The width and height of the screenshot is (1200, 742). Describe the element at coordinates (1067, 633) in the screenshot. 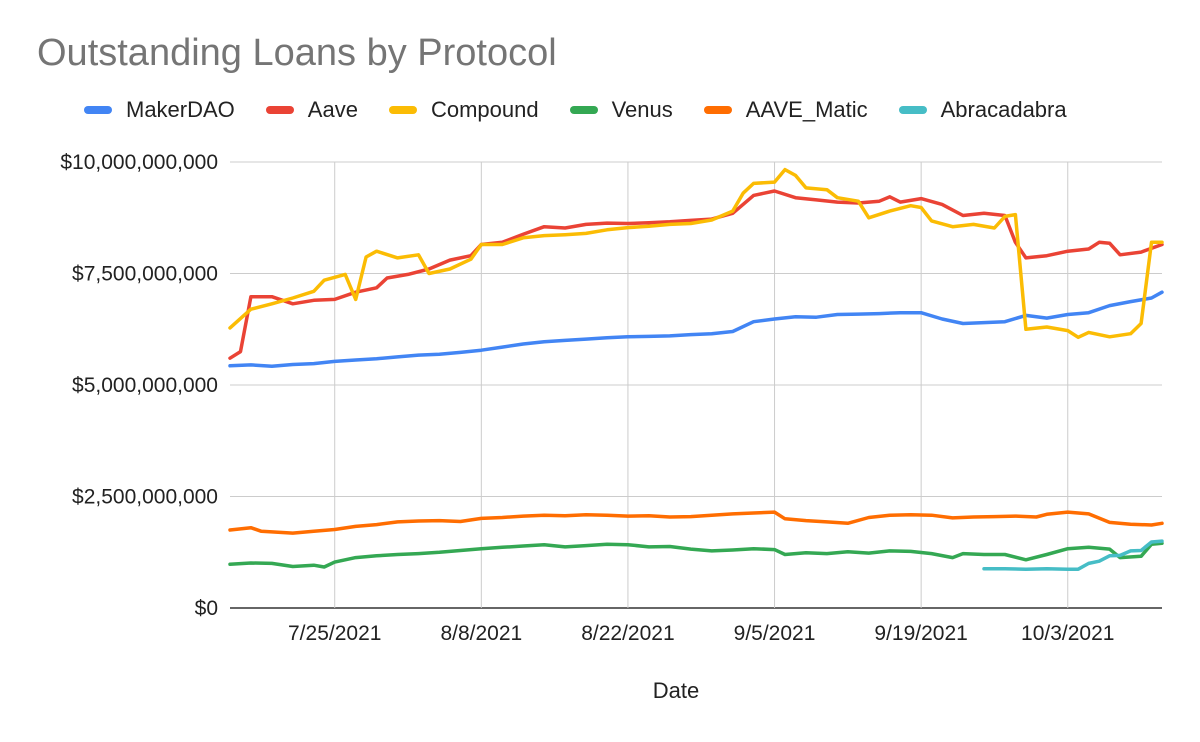

I see `x-tick-label: 10/3/2021` at that location.